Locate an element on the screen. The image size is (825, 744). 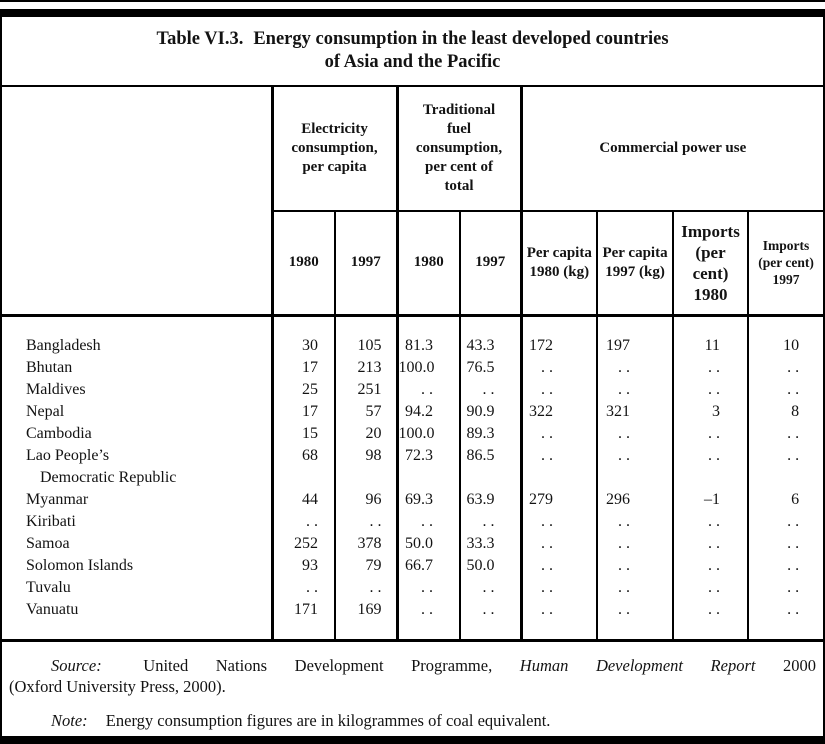
country-cell: Cambodia is located at coordinates (59, 433).